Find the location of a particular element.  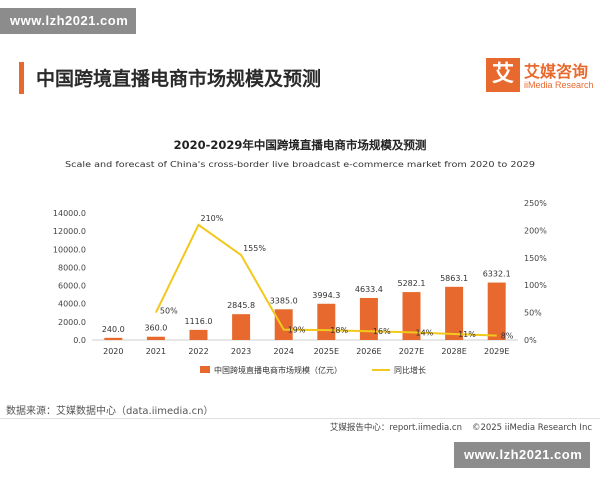

y2-tick-label: 250% is located at coordinates (535, 203).